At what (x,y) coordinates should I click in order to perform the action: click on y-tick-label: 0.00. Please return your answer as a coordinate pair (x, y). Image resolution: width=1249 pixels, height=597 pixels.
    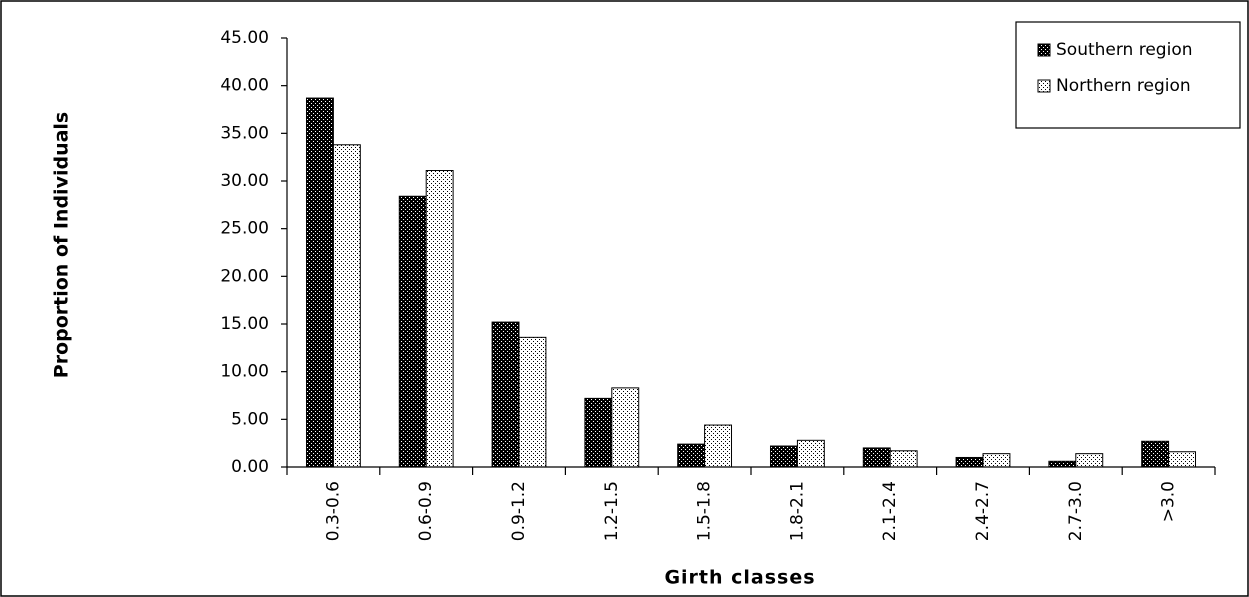
    Looking at the image, I should click on (250, 467).